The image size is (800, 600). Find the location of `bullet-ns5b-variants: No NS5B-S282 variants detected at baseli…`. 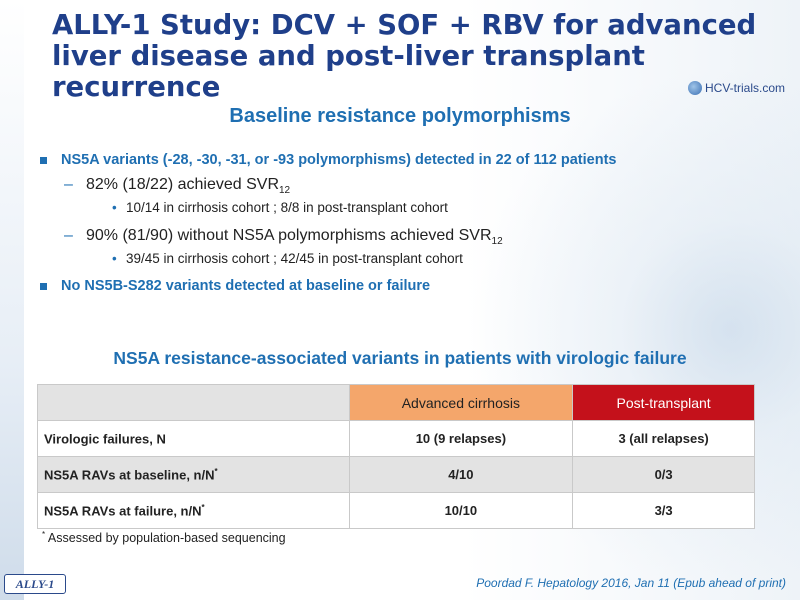

bullet-ns5b-variants: No NS5B-S282 variants detected at baseli… is located at coordinates (410, 286).